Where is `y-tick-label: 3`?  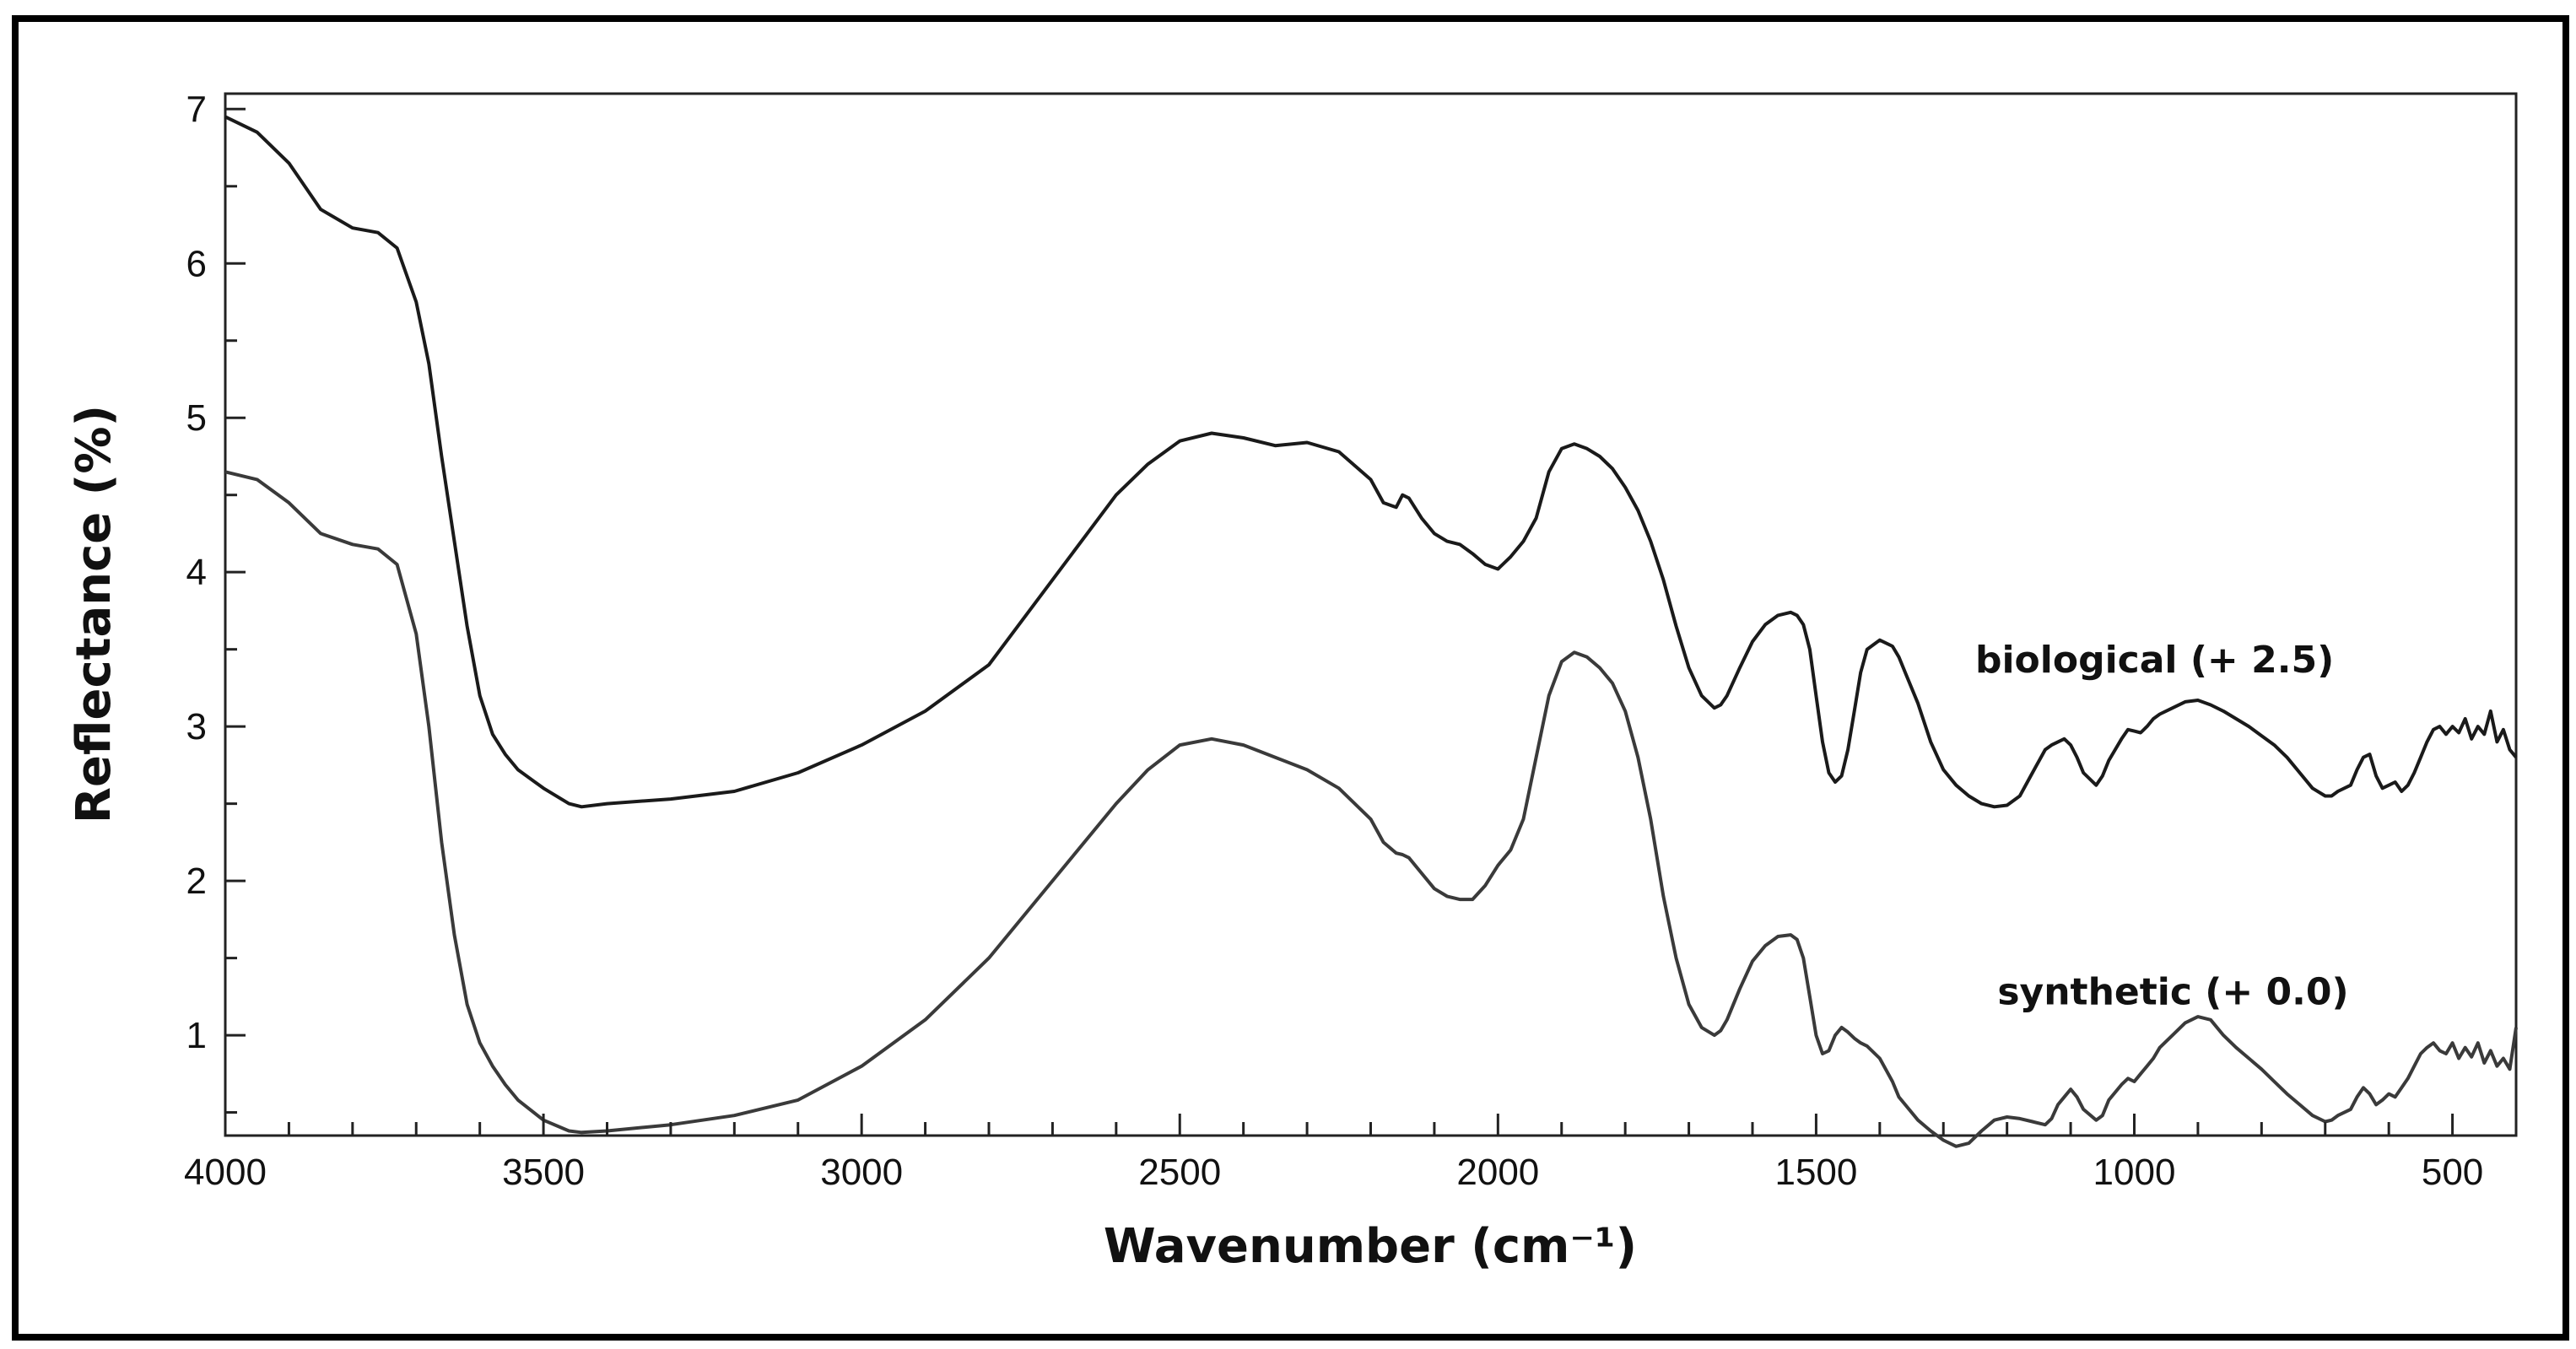
y-tick-label: 3 is located at coordinates (196, 726).